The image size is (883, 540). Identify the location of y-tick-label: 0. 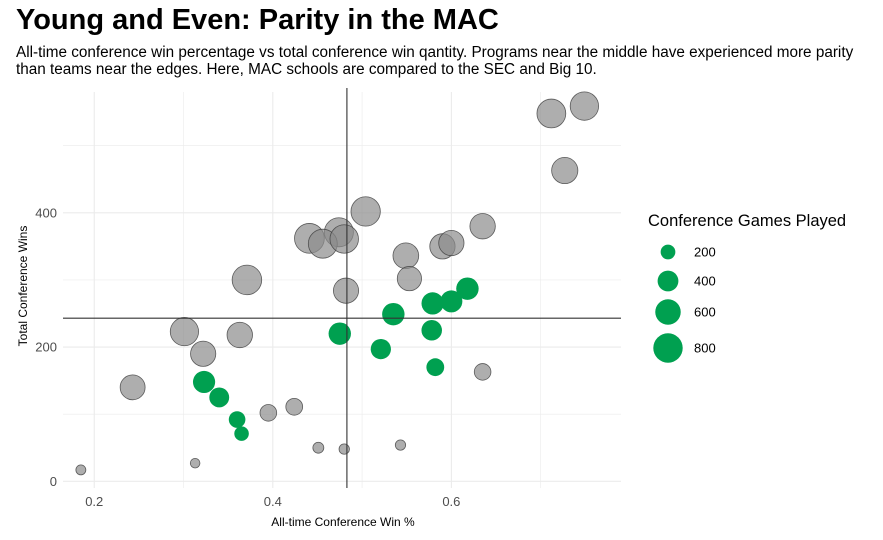
(53, 481).